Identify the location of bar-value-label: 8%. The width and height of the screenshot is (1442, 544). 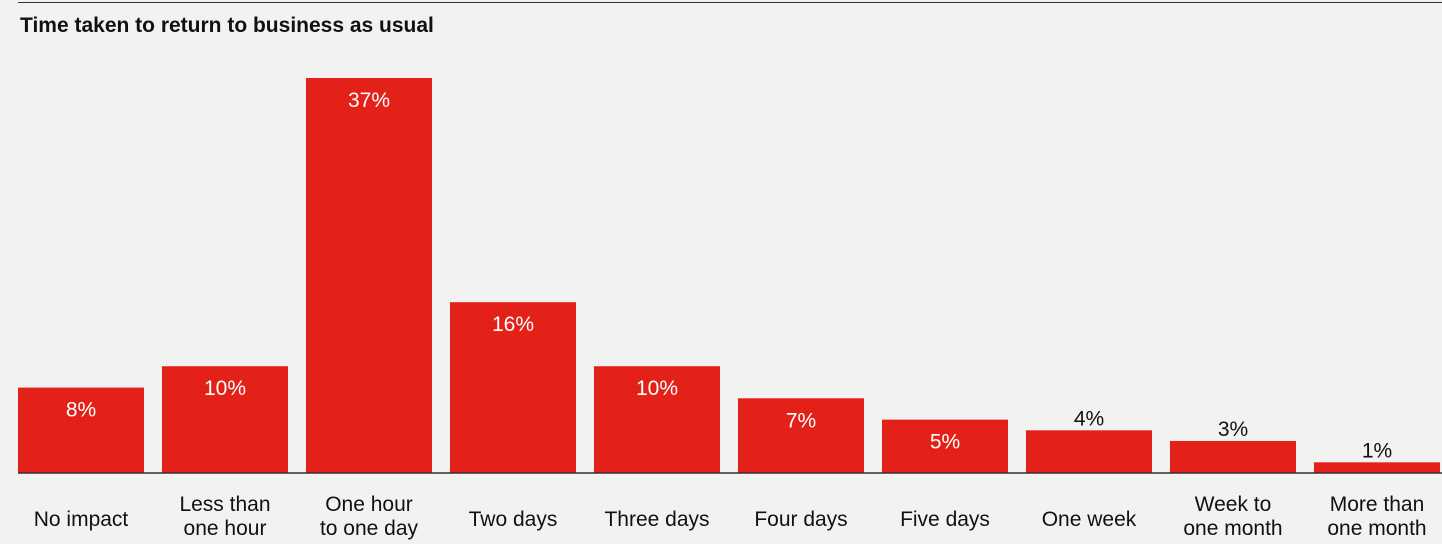
(81, 410).